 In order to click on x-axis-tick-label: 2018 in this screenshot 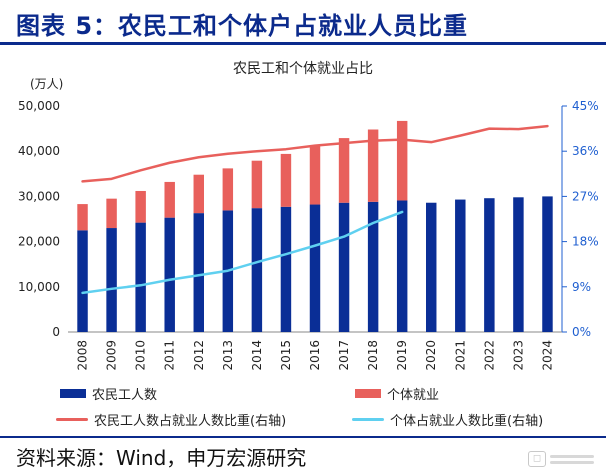, I will do `click(373, 355)`.